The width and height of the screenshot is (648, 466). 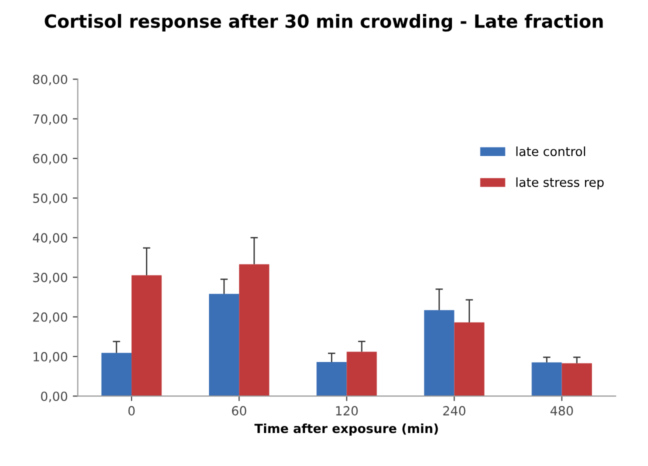 What do you see at coordinates (131, 411) in the screenshot?
I see `x-tick-label: 0` at bounding box center [131, 411].